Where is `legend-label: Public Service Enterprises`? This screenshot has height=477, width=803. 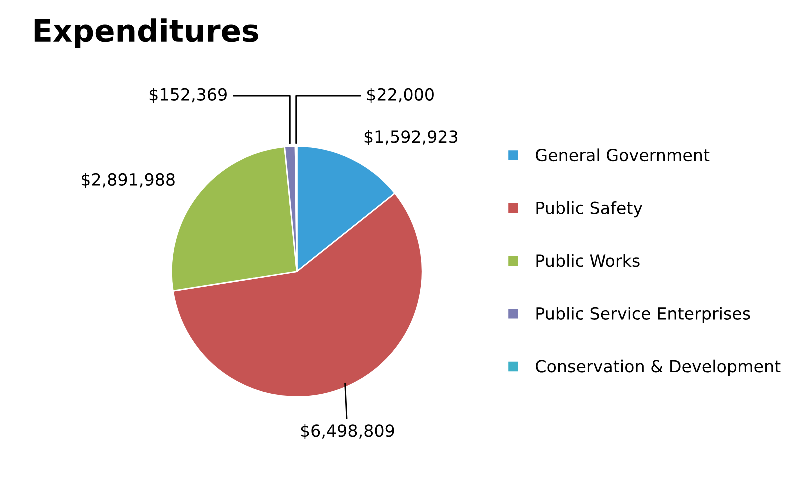
legend-label: Public Service Enterprises is located at coordinates (643, 315).